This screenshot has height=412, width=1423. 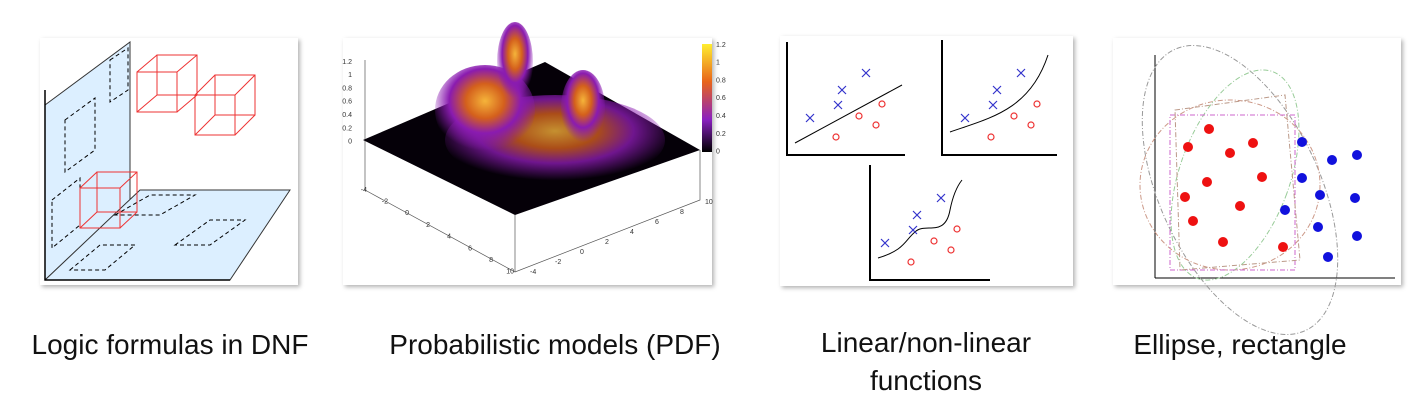 What do you see at coordinates (347, 115) in the screenshot?
I see `z-tick-label: 0.4` at bounding box center [347, 115].